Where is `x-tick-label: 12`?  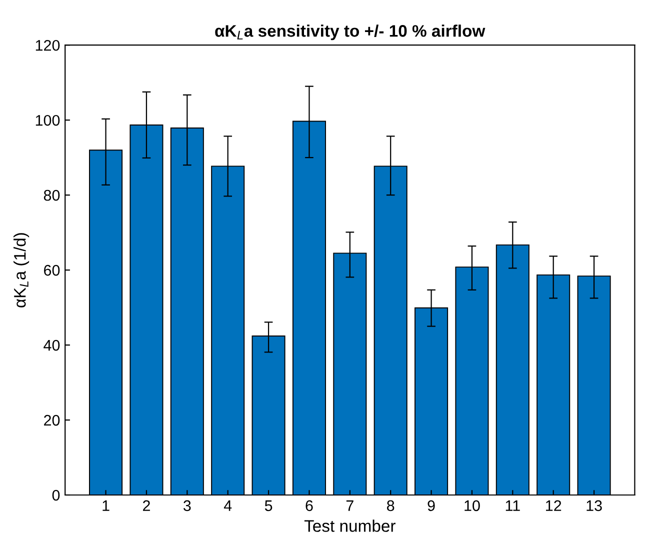
x-tick-label: 12 is located at coordinates (554, 505).